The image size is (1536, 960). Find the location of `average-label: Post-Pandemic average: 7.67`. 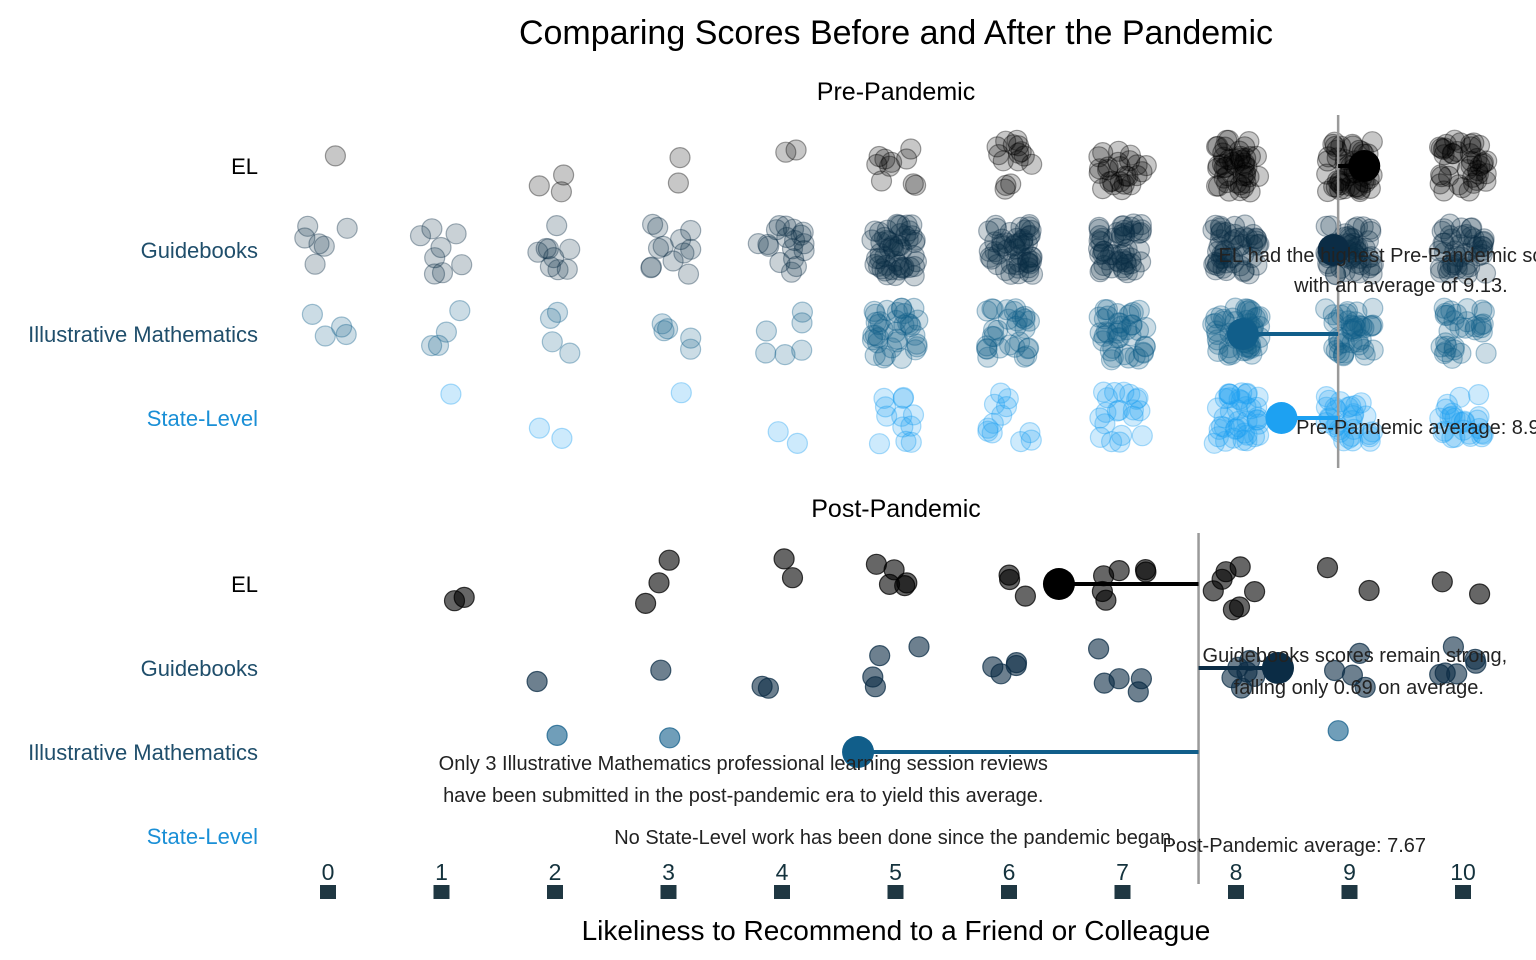

average-label: Post-Pandemic average: 7.67 is located at coordinates (1295, 846).